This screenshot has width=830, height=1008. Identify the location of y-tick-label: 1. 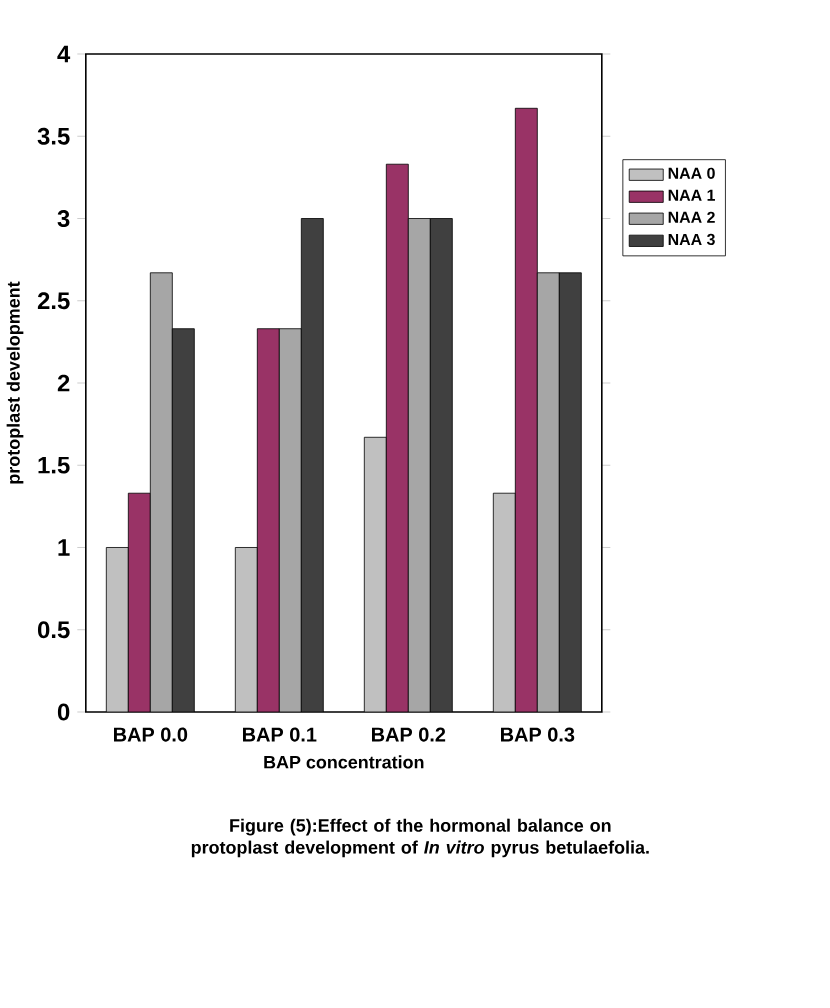
(64, 547).